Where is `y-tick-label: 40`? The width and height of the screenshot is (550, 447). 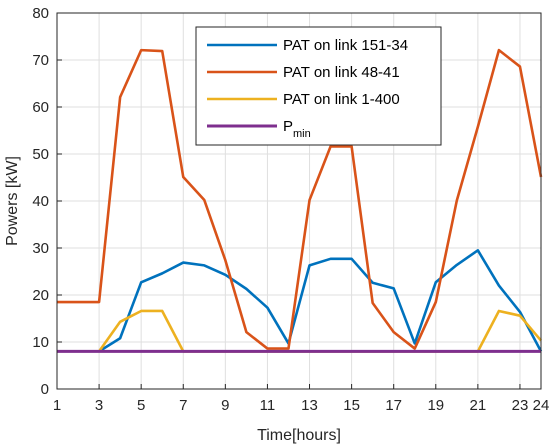
y-tick-label: 40 is located at coordinates (40, 201).